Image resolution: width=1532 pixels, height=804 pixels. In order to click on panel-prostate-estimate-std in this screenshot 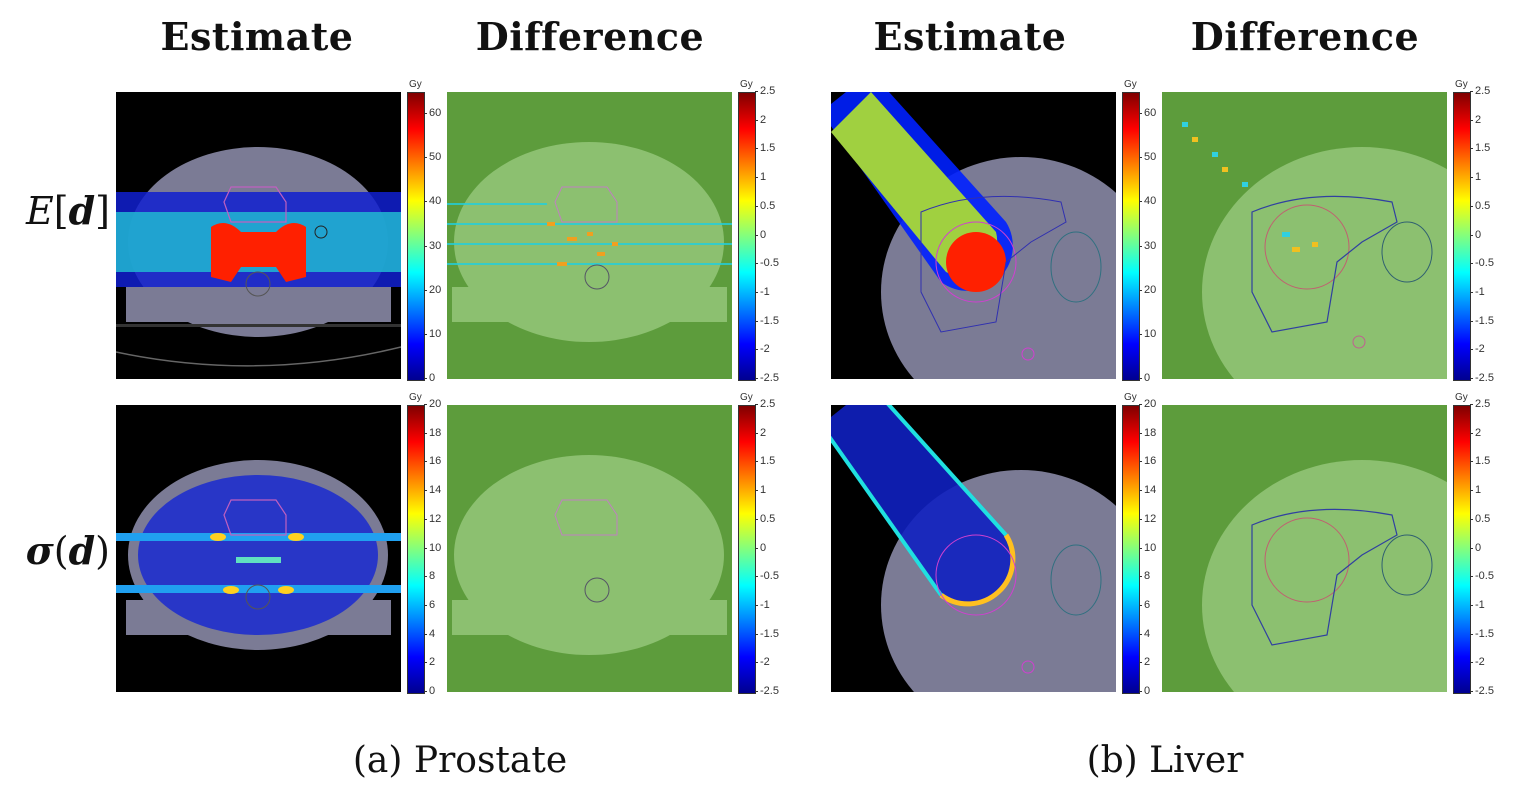, I will do `click(258, 548)`.